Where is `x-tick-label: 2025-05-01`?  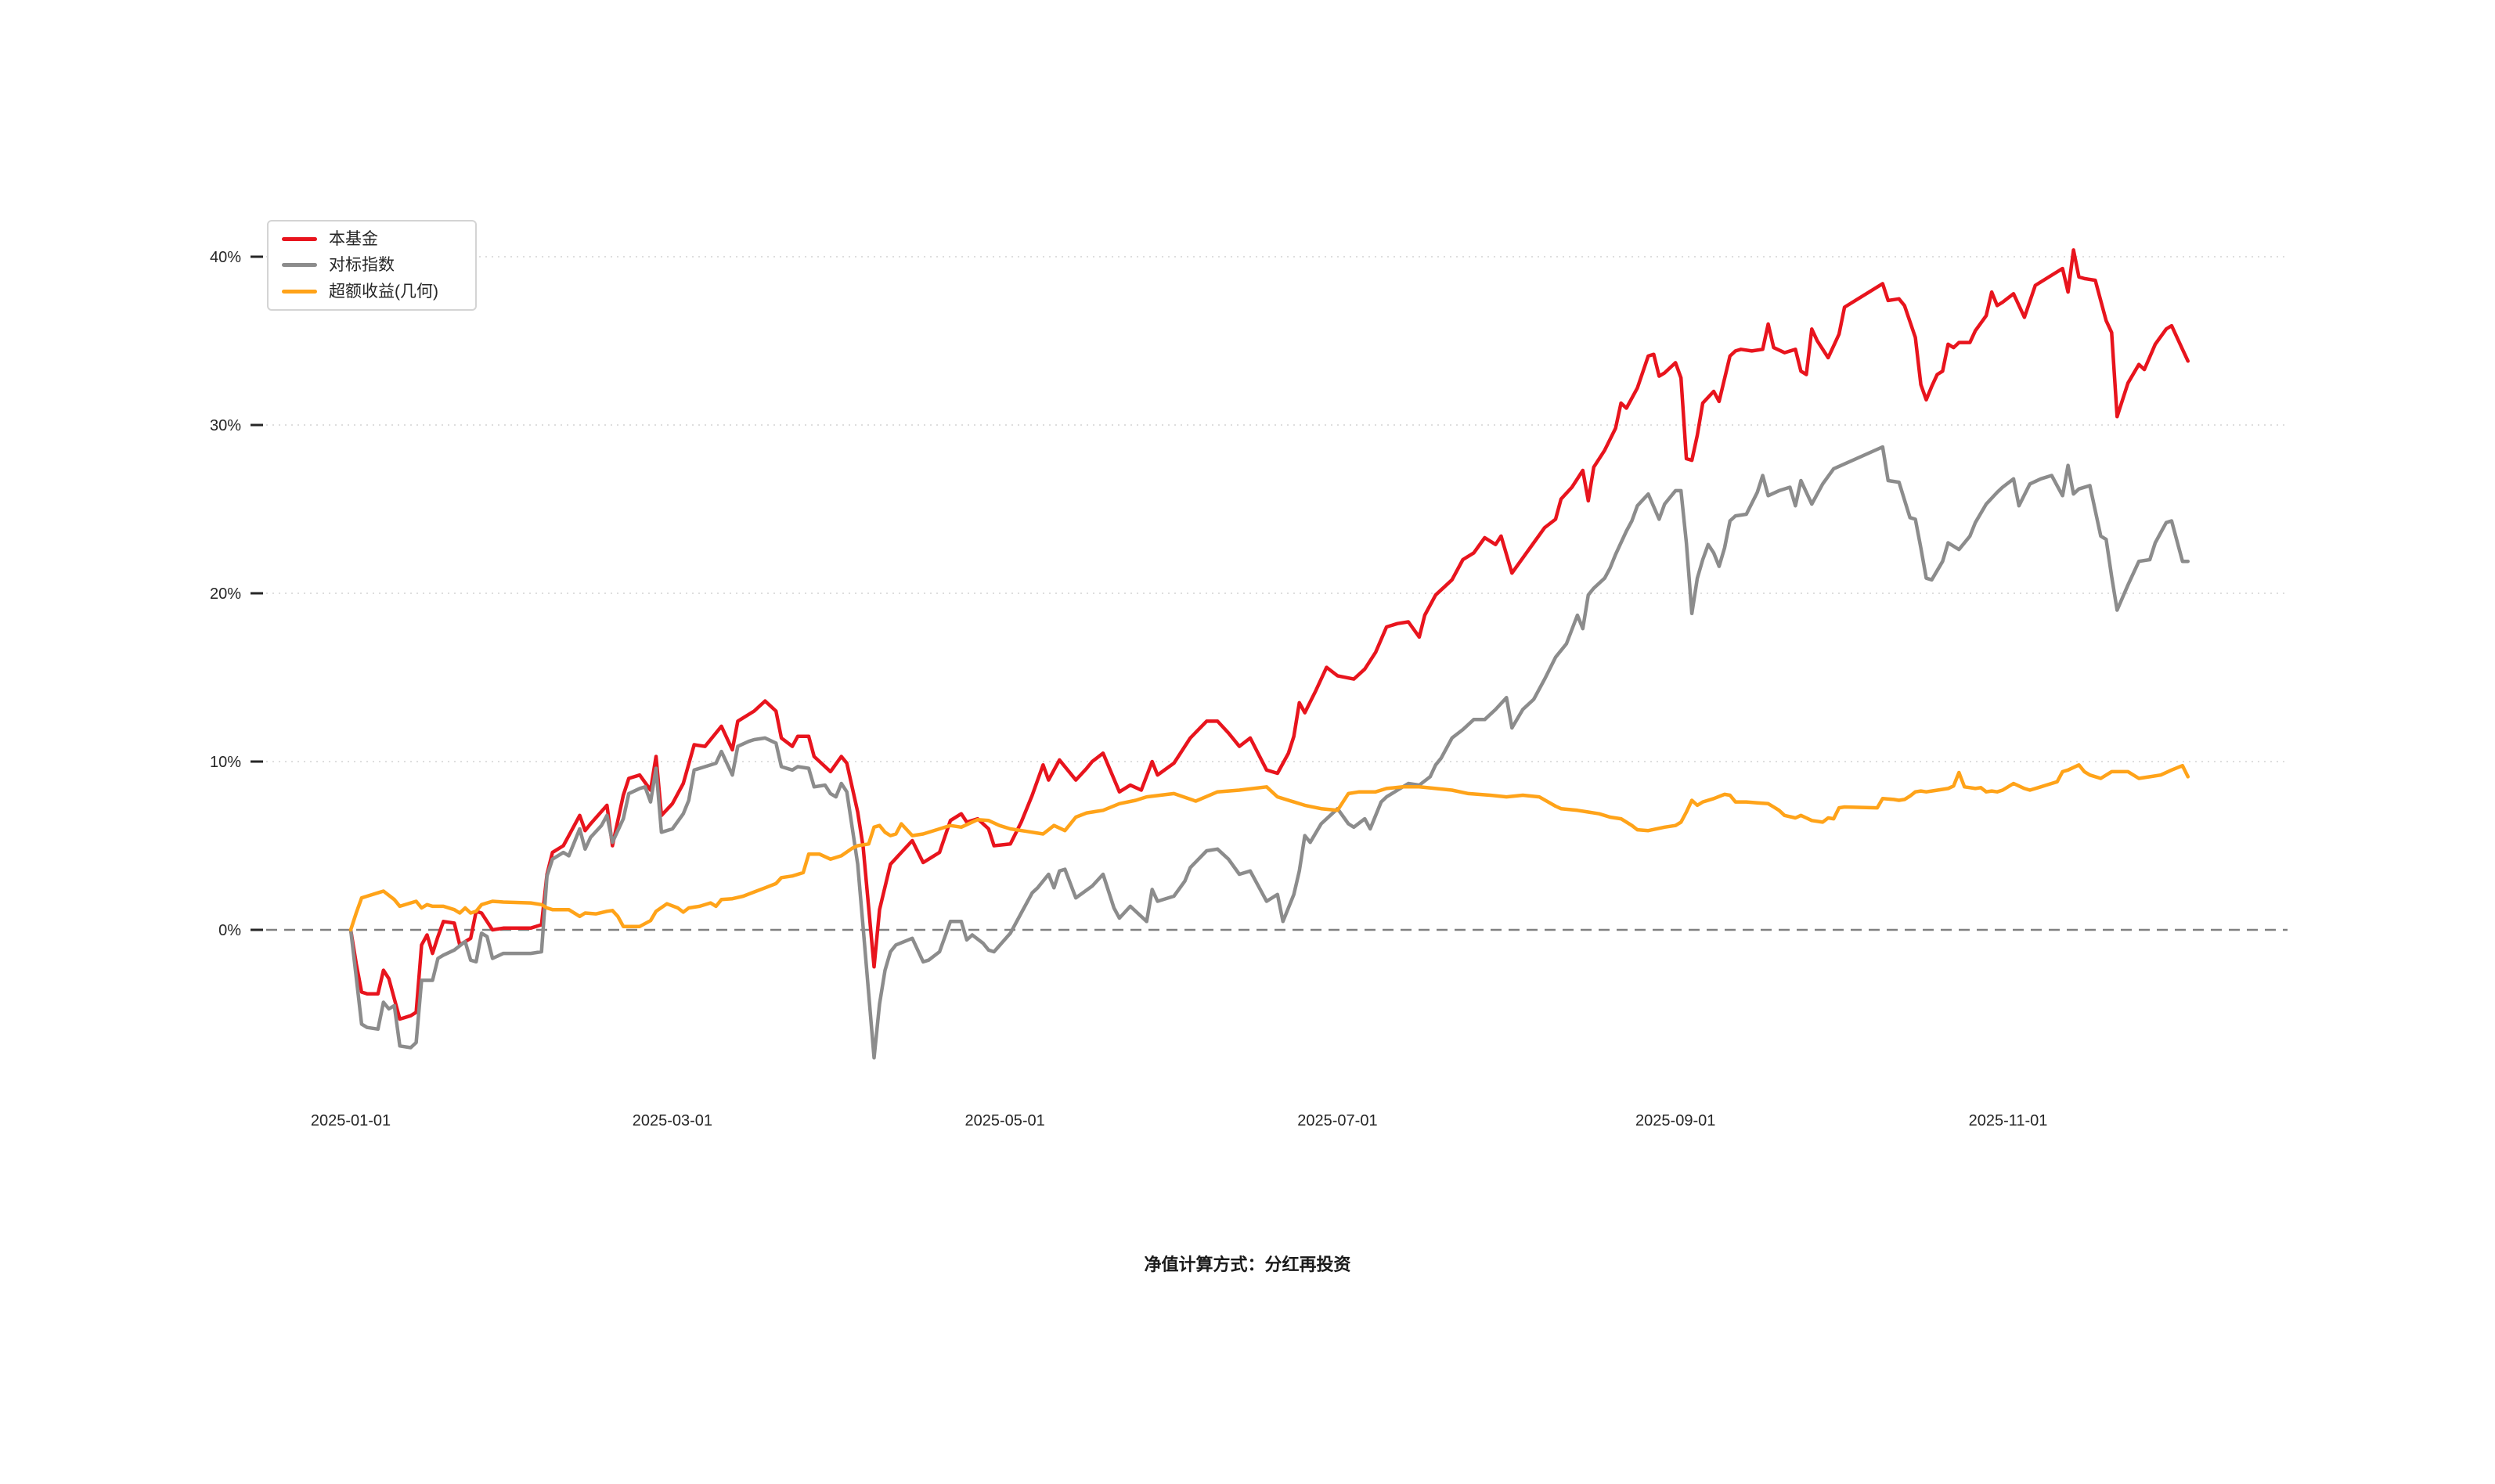
x-tick-label: 2025-05-01 is located at coordinates (1005, 1120).